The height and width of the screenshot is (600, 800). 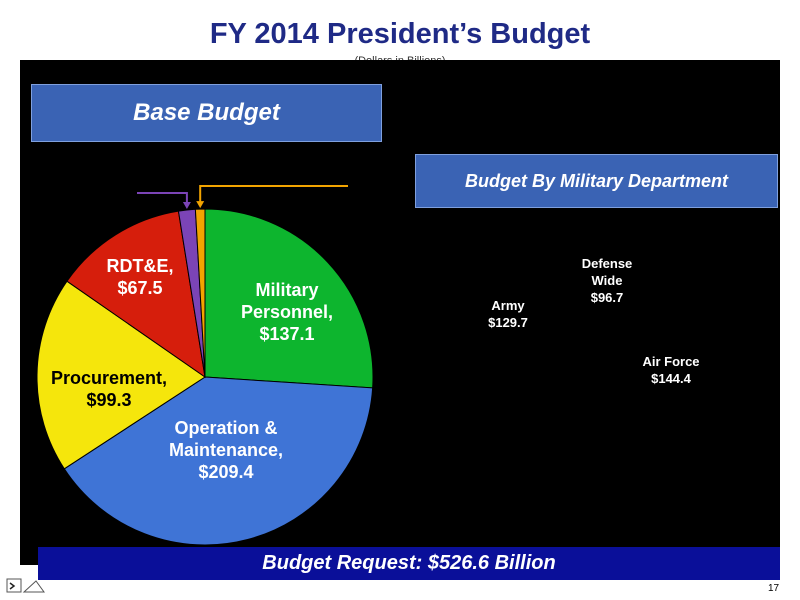 I want to click on dept-name-air-force: Air Force, so click(x=671, y=361).